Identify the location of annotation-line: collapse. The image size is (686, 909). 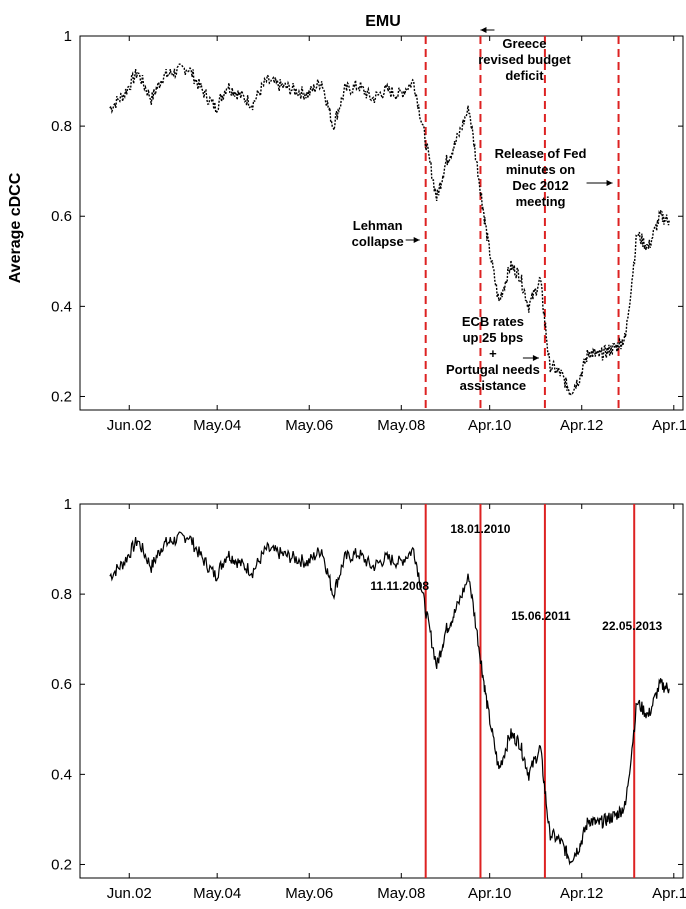
(378, 241).